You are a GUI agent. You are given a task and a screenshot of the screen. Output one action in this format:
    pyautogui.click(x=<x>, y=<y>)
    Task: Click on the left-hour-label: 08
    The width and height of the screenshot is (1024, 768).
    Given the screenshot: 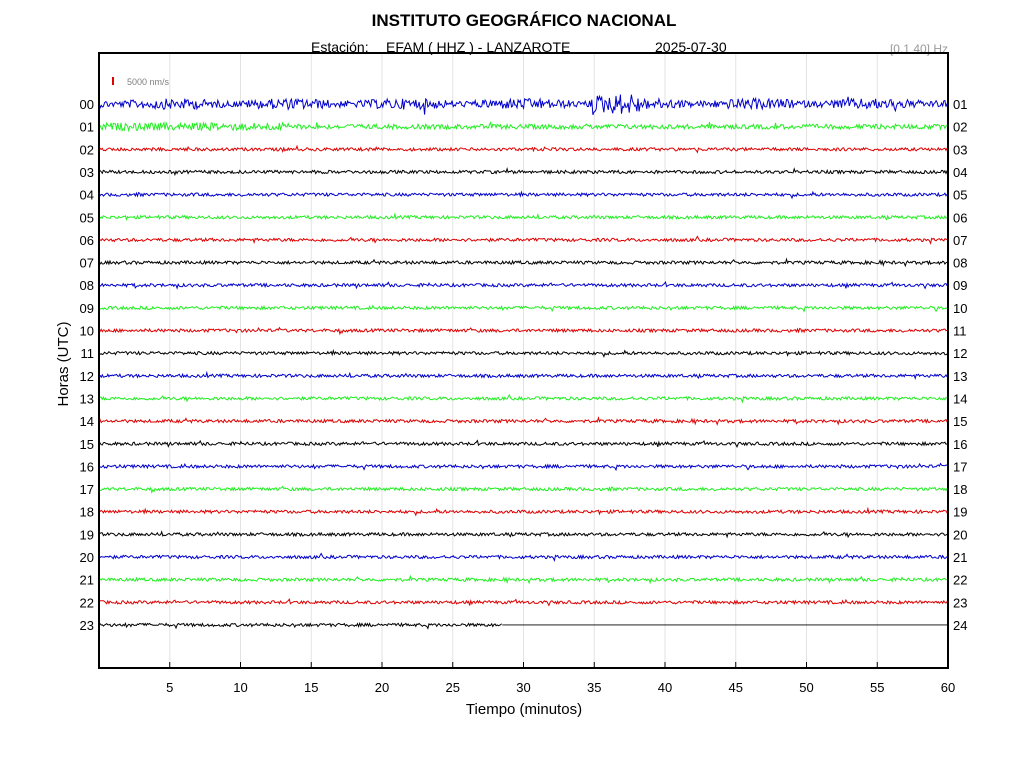 What is the action you would take?
    pyautogui.click(x=87, y=285)
    